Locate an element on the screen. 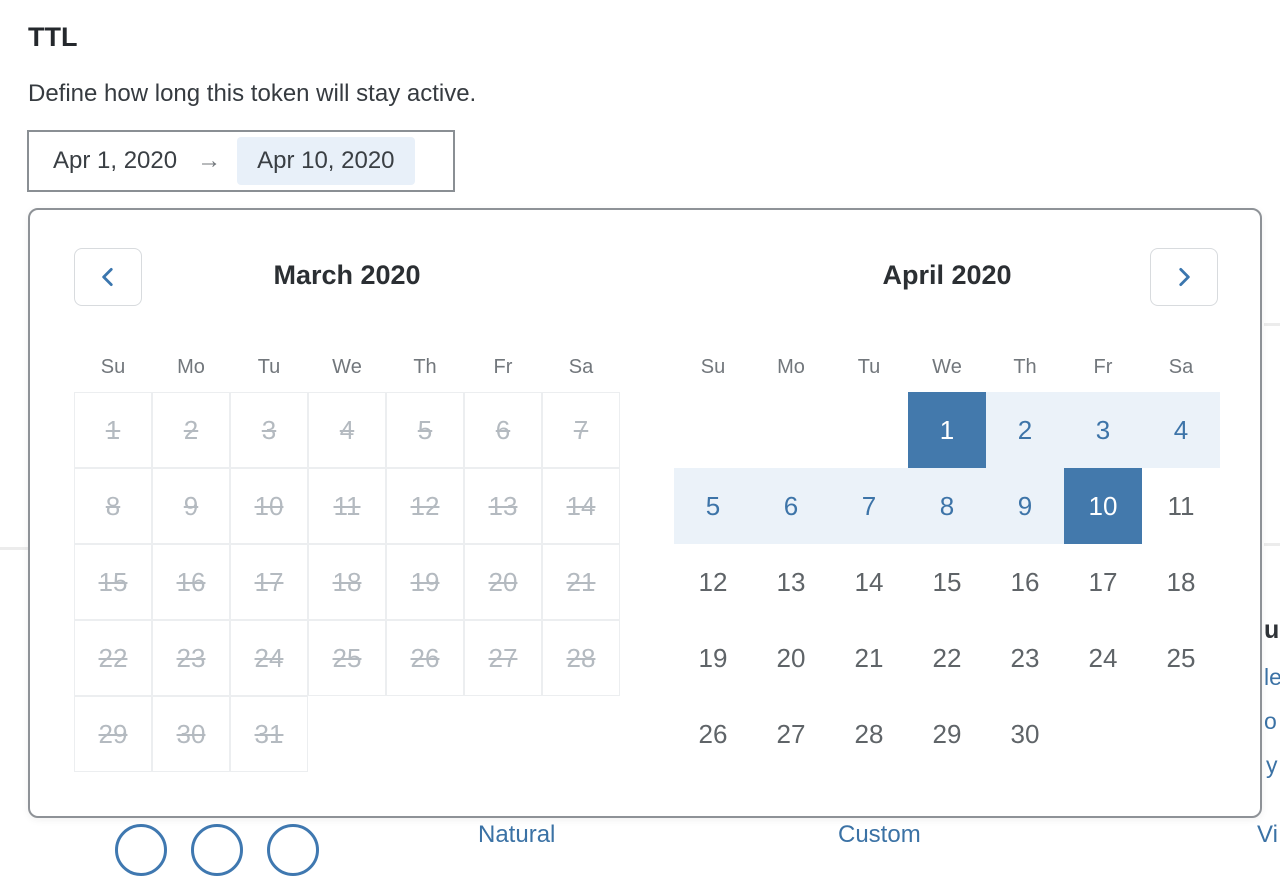 The image size is (1280, 876). end-date-value: Apr 10, 2020 is located at coordinates (326, 161).